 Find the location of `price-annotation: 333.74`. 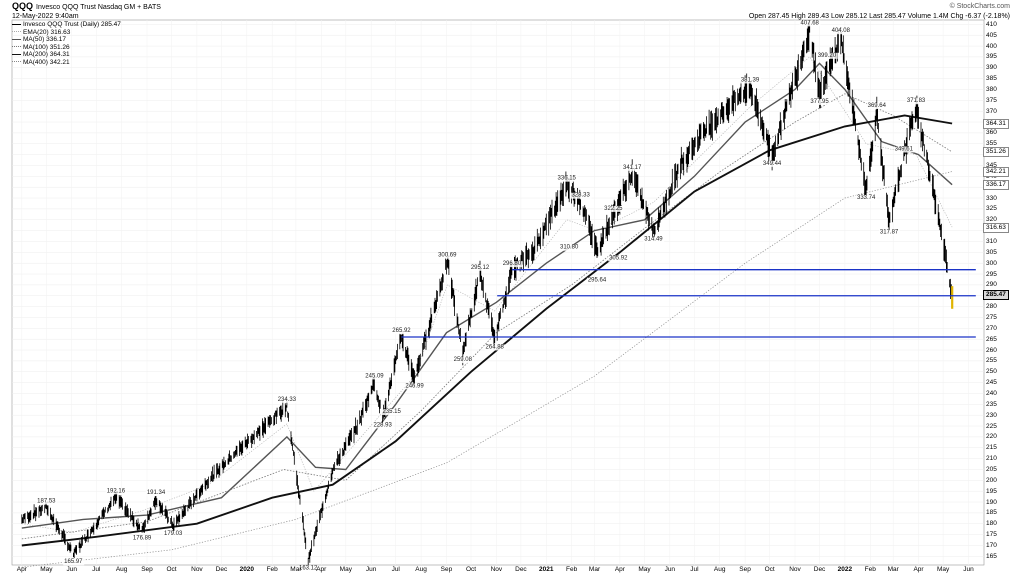

price-annotation: 333.74 is located at coordinates (866, 198).